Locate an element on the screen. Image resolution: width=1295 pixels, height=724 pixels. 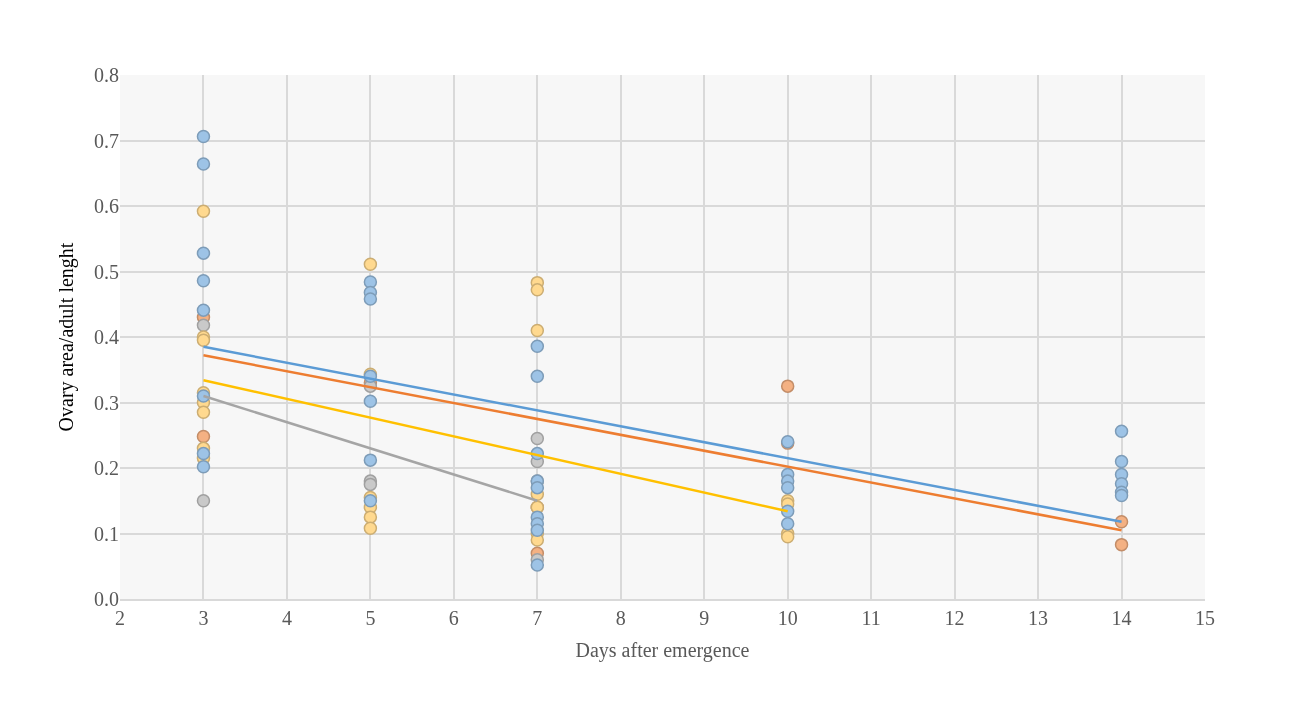
x-tick-label: 10 is located at coordinates (787, 617).